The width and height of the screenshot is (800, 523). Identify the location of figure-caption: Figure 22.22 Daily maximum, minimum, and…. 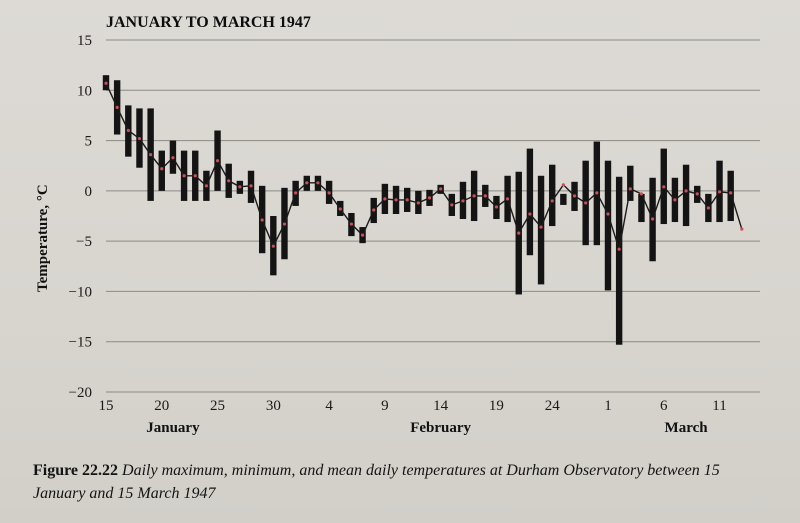
(403, 482).